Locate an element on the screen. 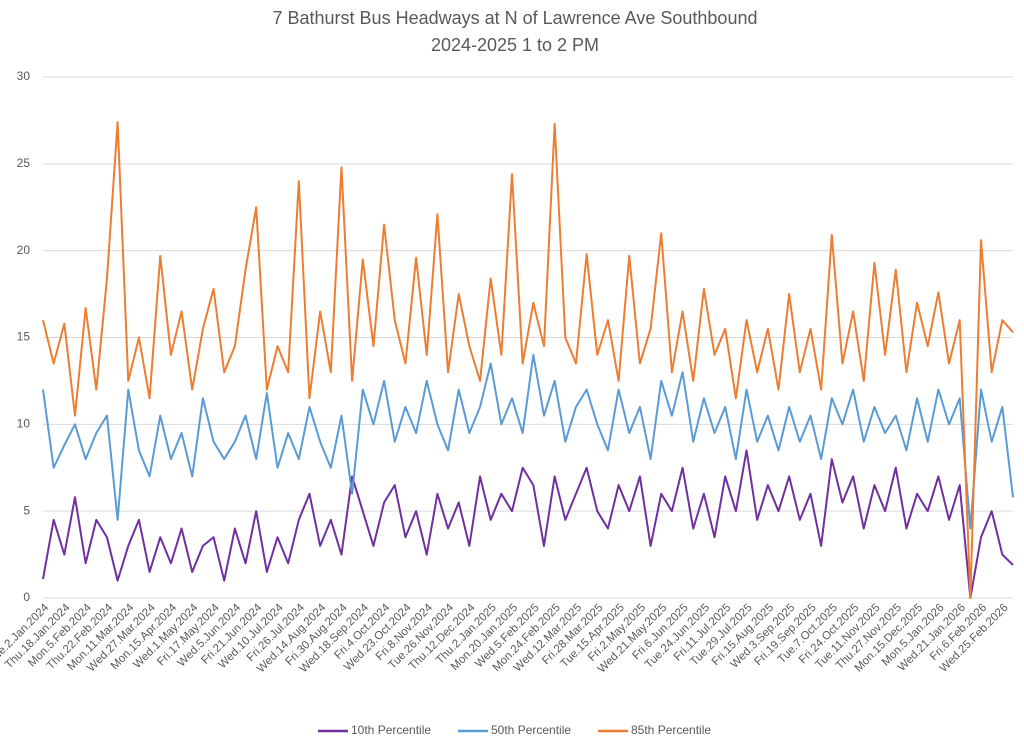  legend-label: 85th Percentile is located at coordinates (671, 730).